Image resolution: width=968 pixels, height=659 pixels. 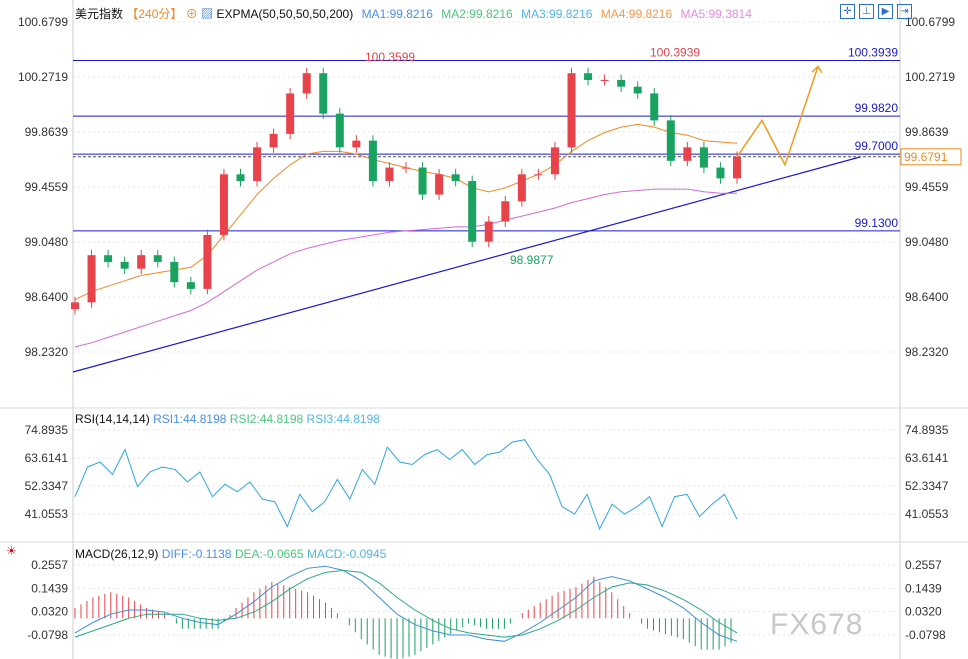 What do you see at coordinates (532, 260) in the screenshot?
I see `price-annotation: 98.9877` at bounding box center [532, 260].